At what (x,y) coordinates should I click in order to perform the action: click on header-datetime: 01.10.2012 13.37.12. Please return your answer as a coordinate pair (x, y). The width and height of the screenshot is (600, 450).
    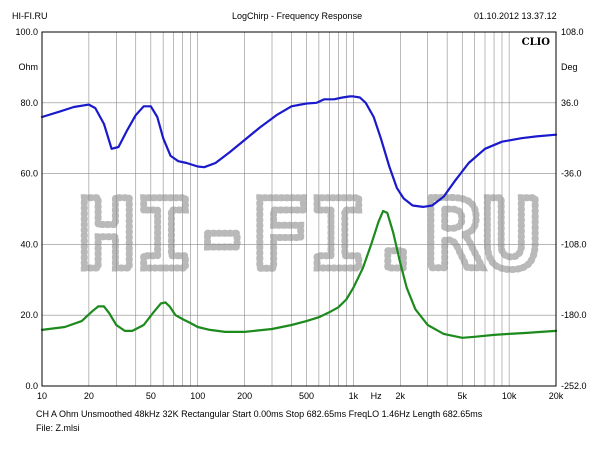
    Looking at the image, I should click on (515, 16).